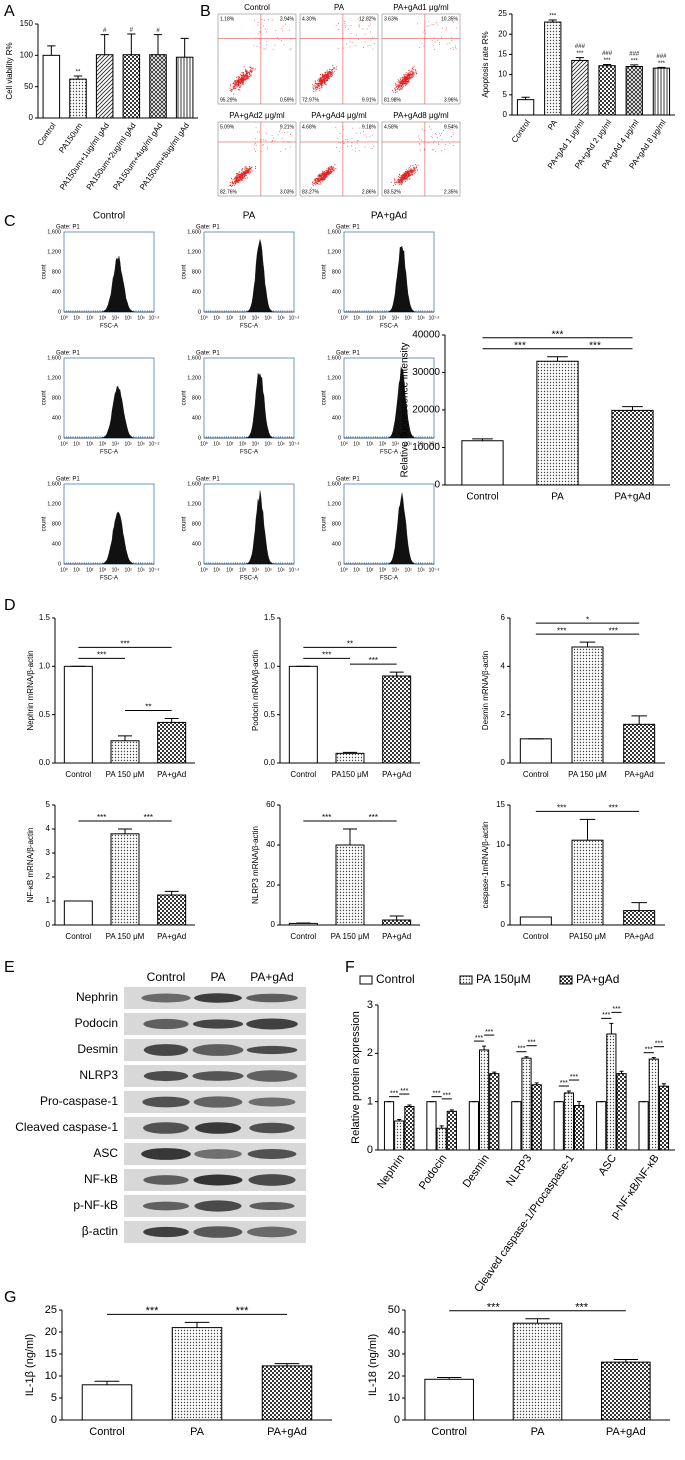  I want to click on x-tick-label: 10², so click(90, 318).